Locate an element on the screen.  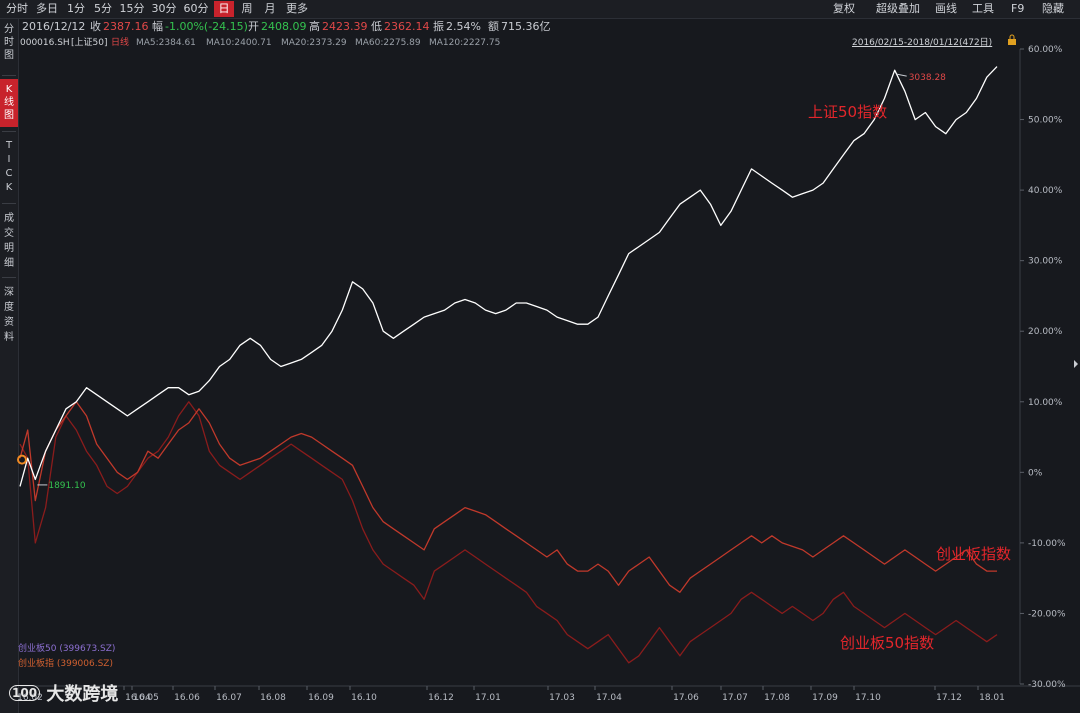
sidebar-item-tick: TICK is located at coordinates (9, 169).